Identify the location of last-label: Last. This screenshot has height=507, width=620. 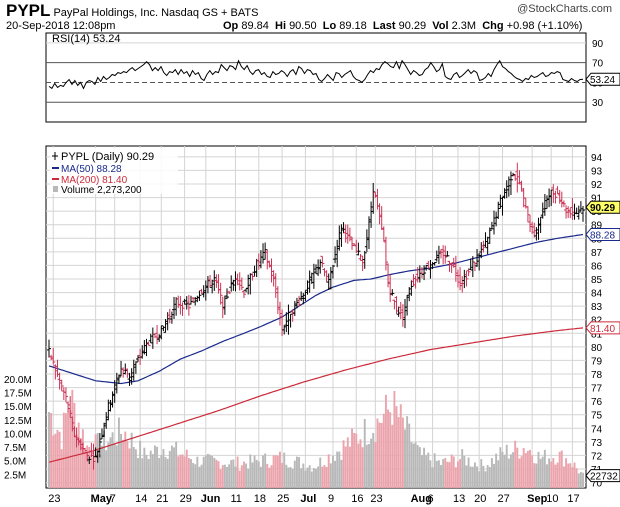
(384, 26).